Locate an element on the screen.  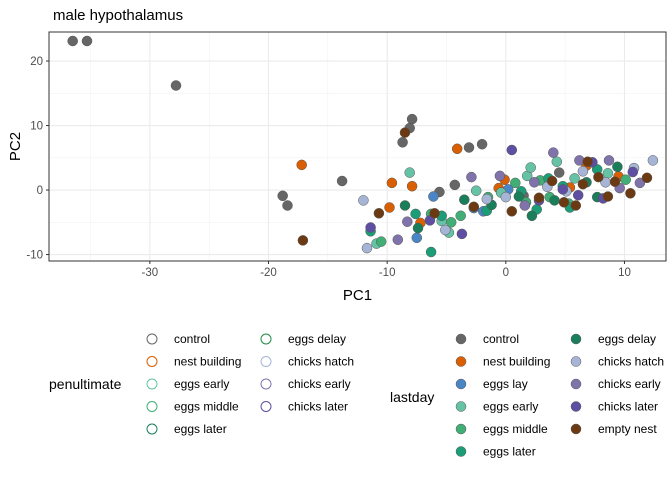
legend-label: nest building is located at coordinates (207, 362).